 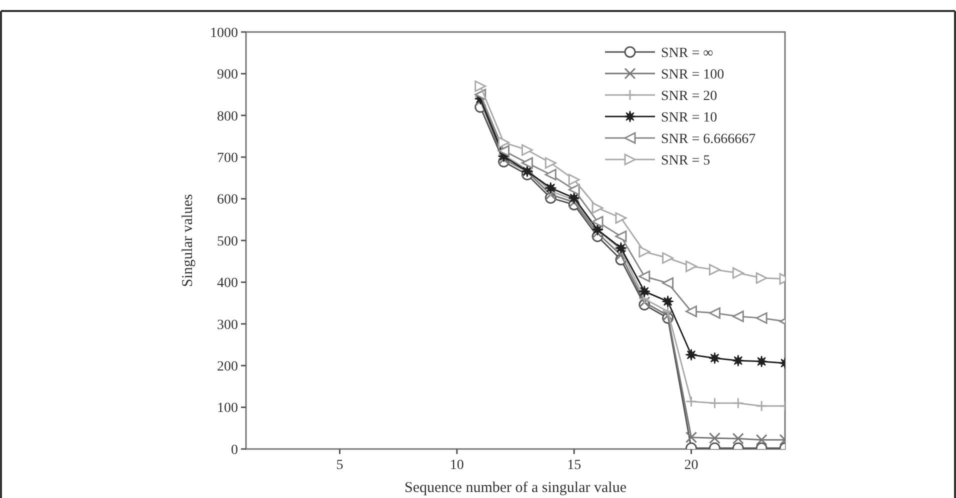 I want to click on y-tick-label: 300, so click(x=227, y=325).